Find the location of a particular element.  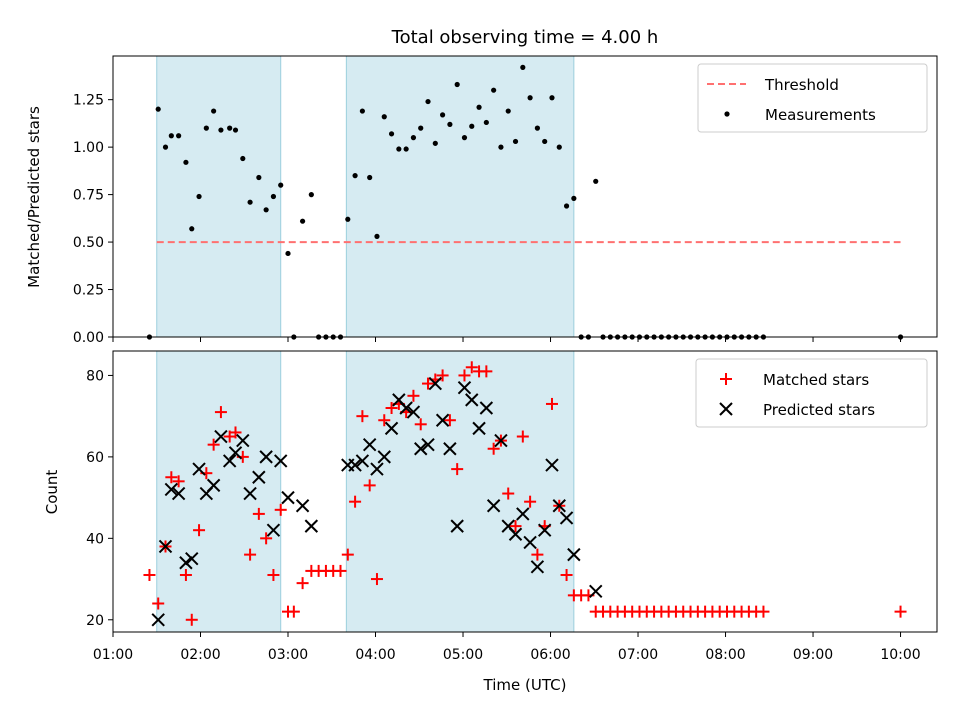

x-tick-label: 10:00 is located at coordinates (900, 655).